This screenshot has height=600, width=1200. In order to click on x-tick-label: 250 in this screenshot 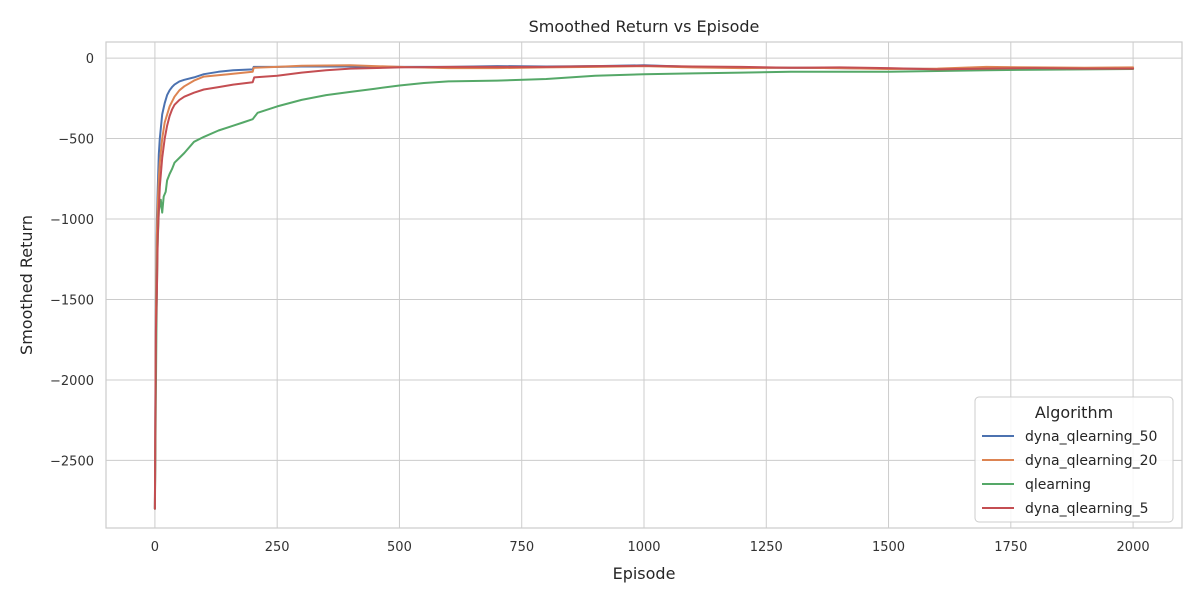, I will do `click(277, 547)`.